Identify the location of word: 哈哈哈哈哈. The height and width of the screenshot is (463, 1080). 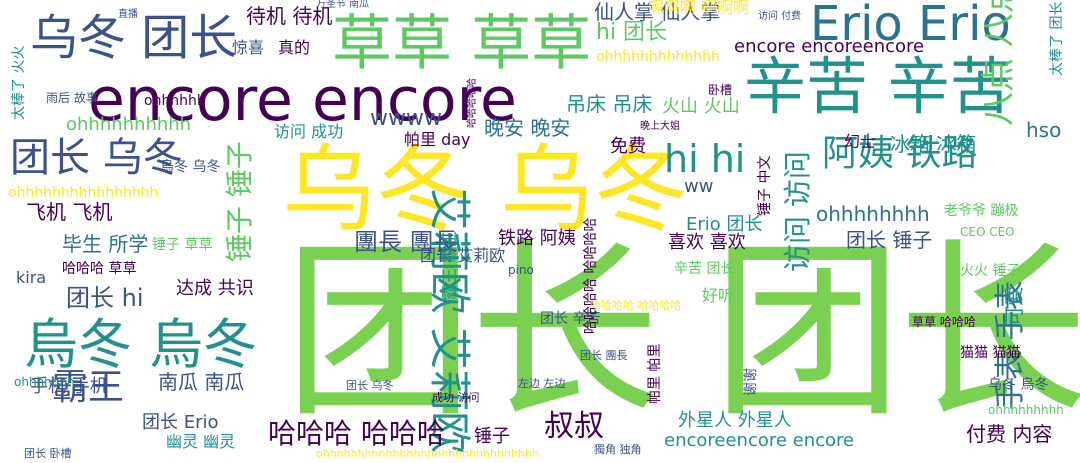
(472, 103).